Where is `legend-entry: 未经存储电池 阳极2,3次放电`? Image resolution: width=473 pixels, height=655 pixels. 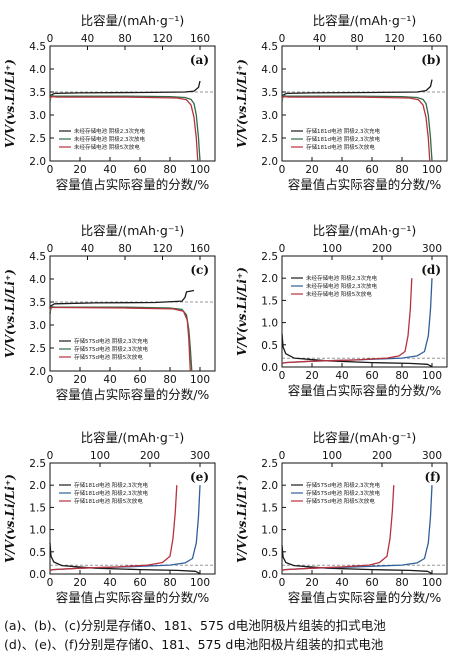 legend-entry: 未经存储电池 阳极2,3次放电 is located at coordinates (341, 286).